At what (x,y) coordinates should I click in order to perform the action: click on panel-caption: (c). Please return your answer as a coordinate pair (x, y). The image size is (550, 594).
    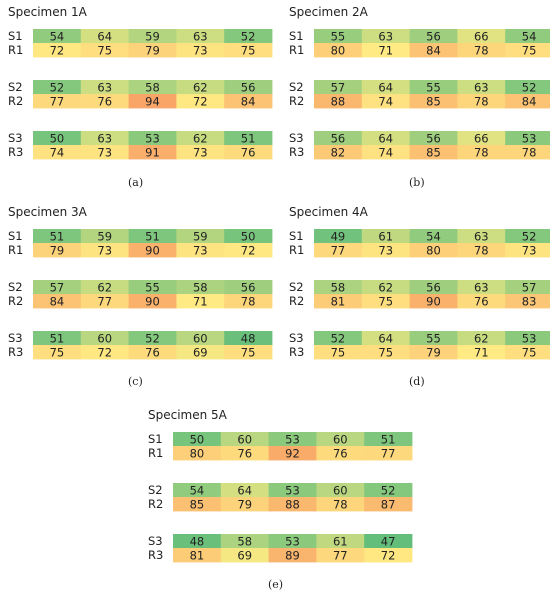
    Looking at the image, I should click on (135, 381).